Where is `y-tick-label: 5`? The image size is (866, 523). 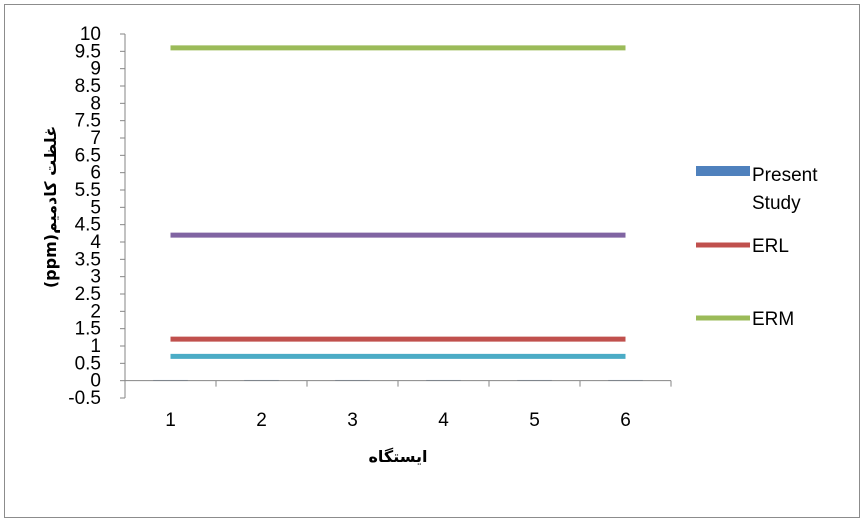 y-tick-label: 5 is located at coordinates (95, 207).